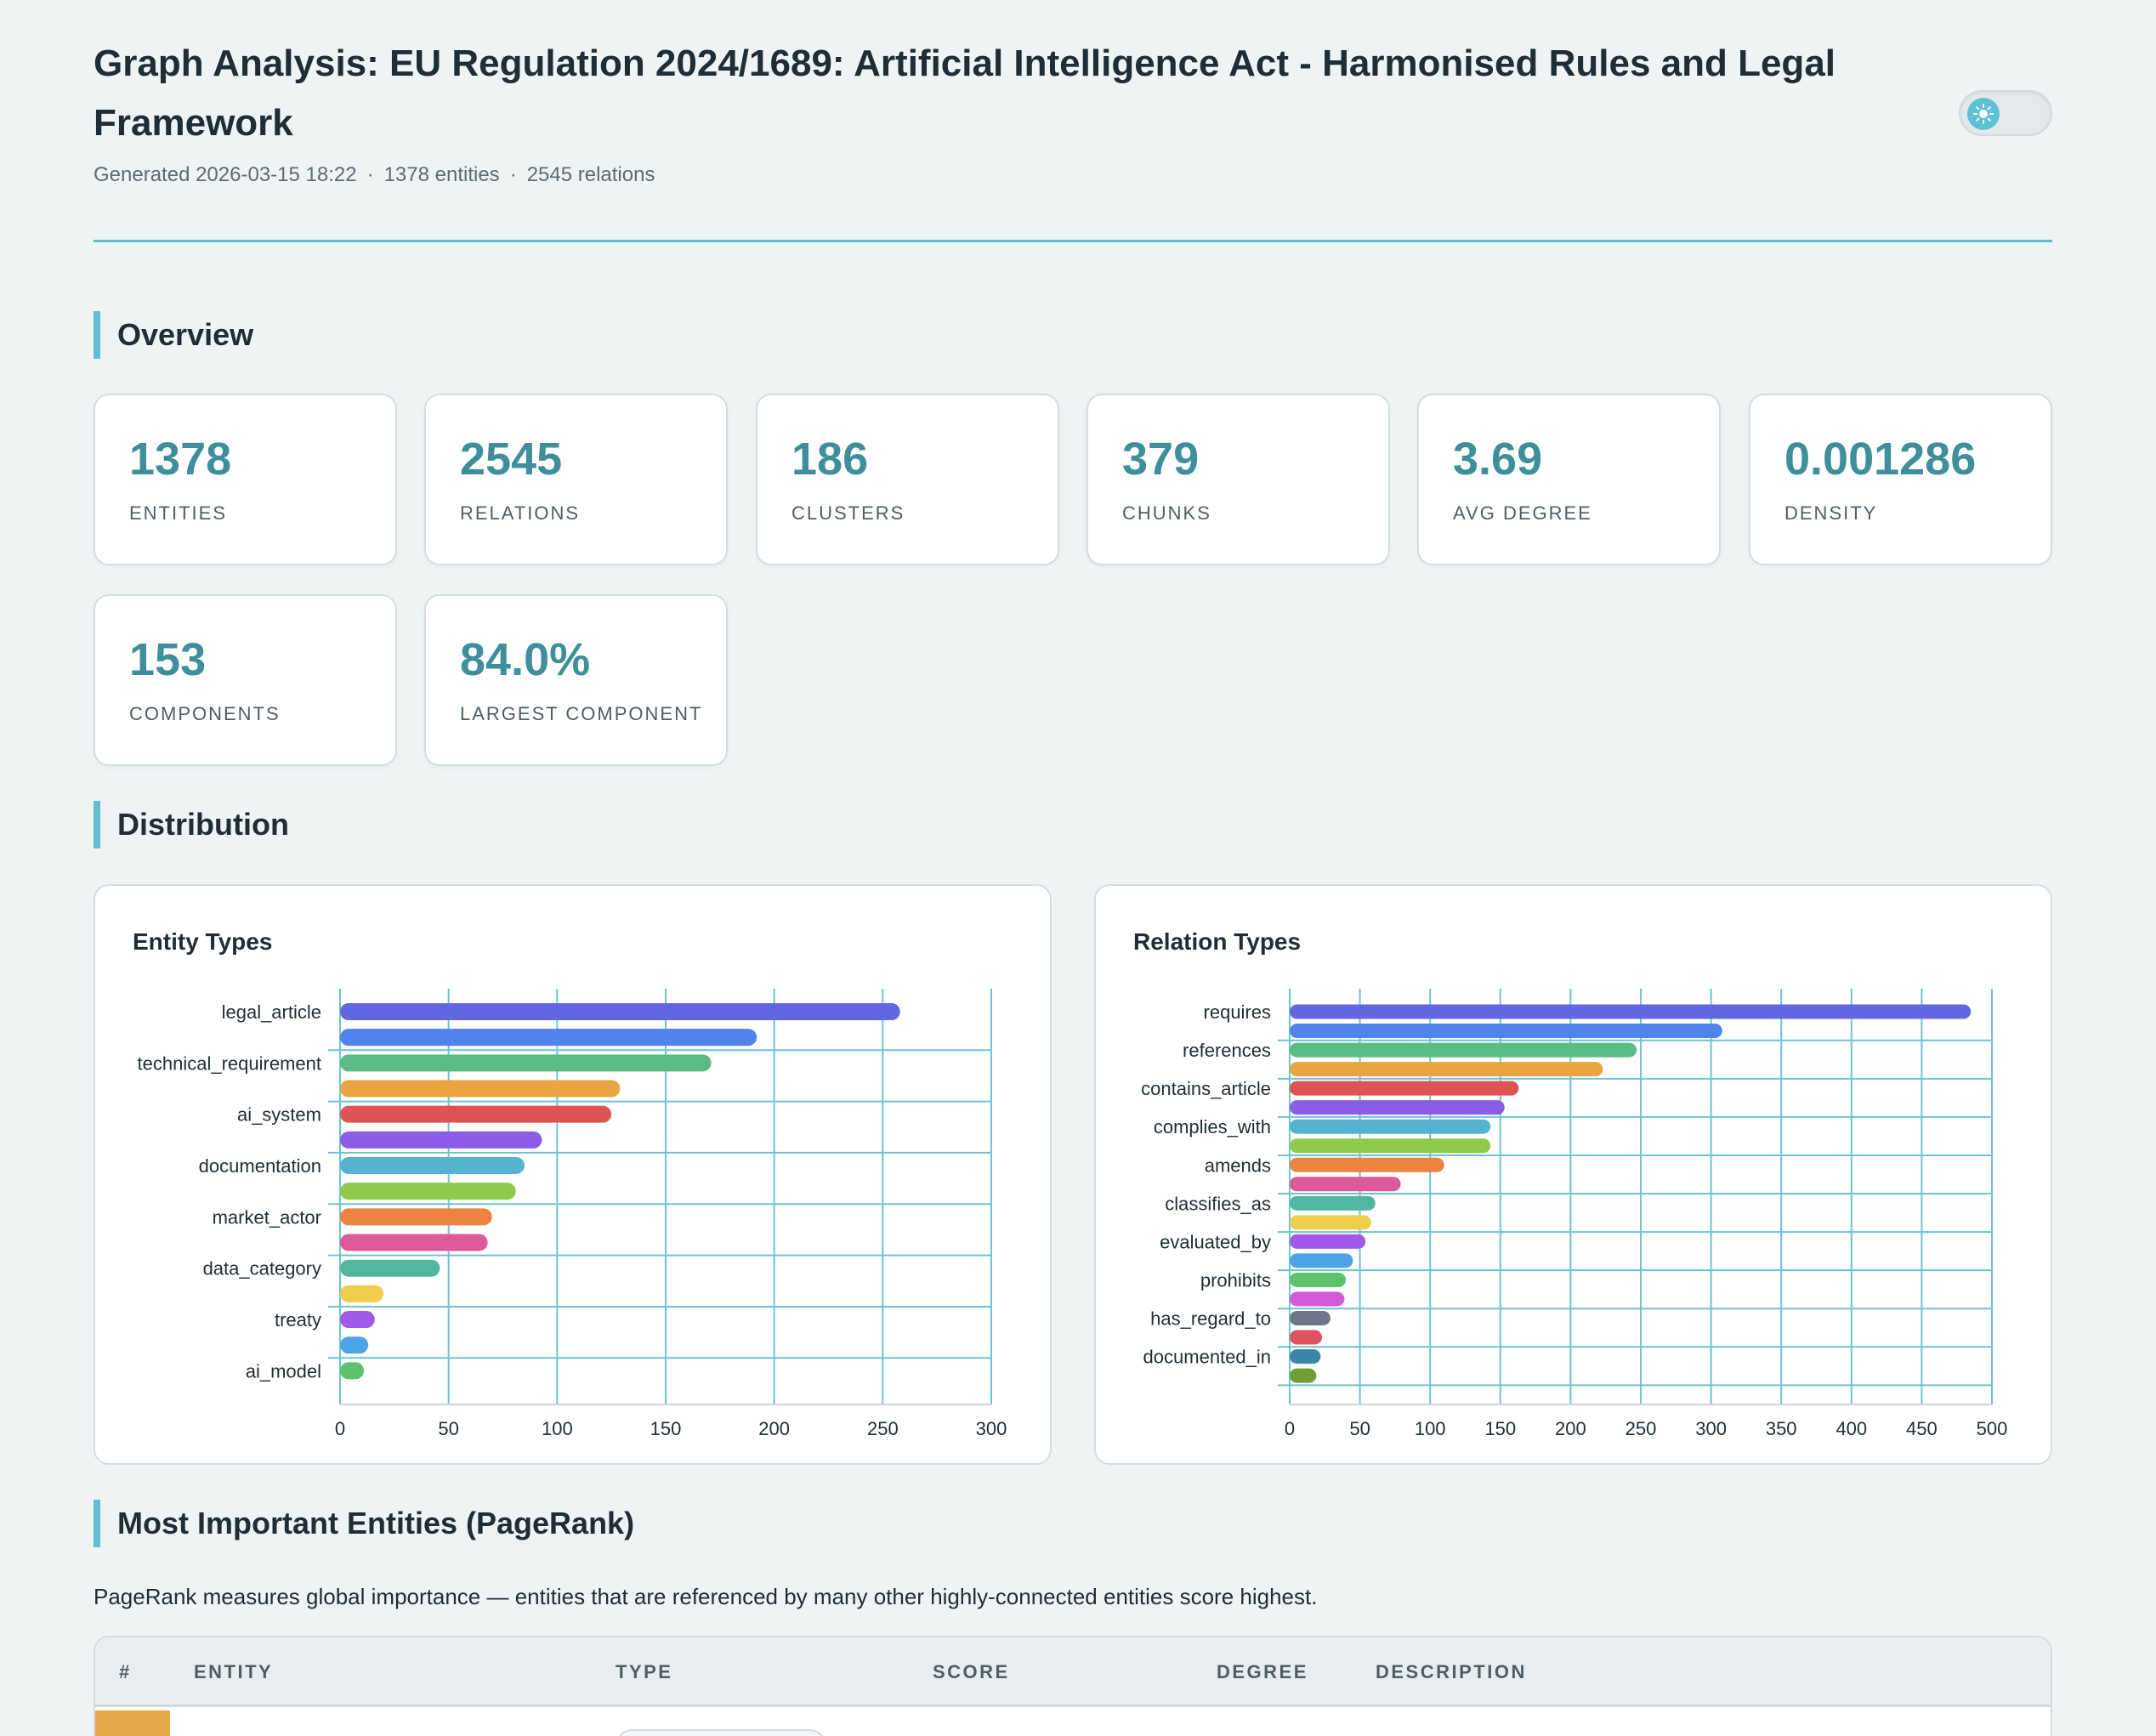 The image size is (2156, 1736). What do you see at coordinates (1881, 460) in the screenshot?
I see `stat-value: 0.001286` at bounding box center [1881, 460].